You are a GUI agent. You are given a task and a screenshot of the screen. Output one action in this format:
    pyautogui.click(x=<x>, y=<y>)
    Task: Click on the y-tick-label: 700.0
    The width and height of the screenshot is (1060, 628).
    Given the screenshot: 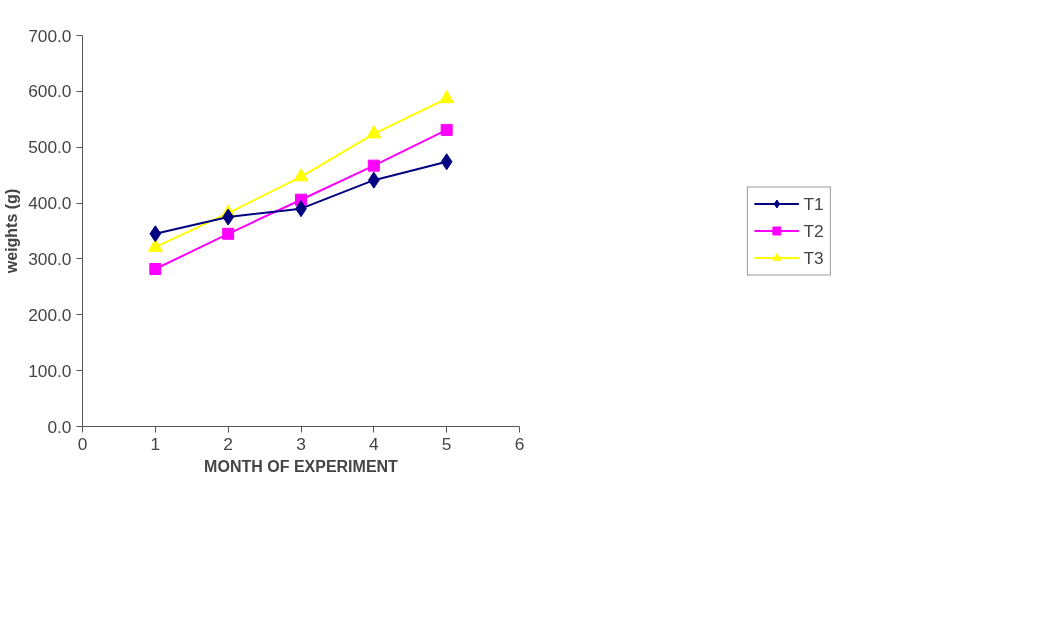 What is the action you would take?
    pyautogui.click(x=50, y=35)
    